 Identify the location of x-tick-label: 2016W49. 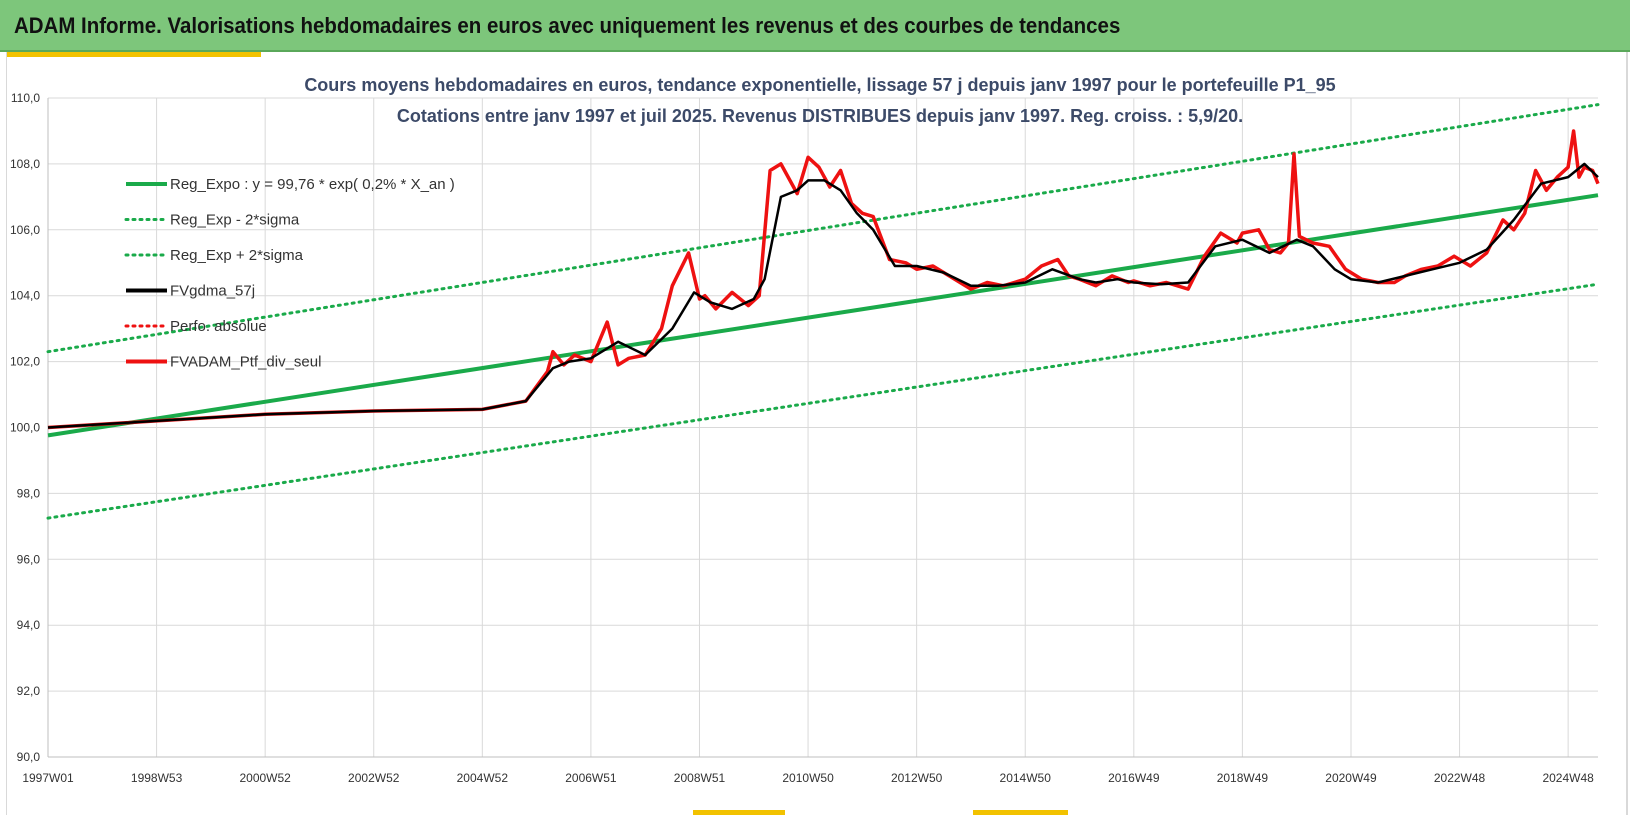
(1134, 778).